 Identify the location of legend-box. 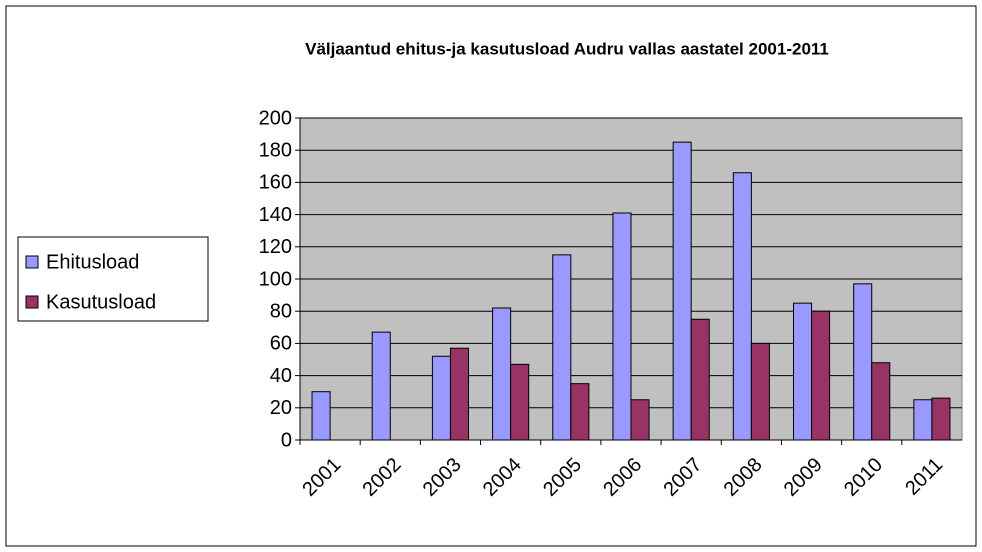
(113, 279).